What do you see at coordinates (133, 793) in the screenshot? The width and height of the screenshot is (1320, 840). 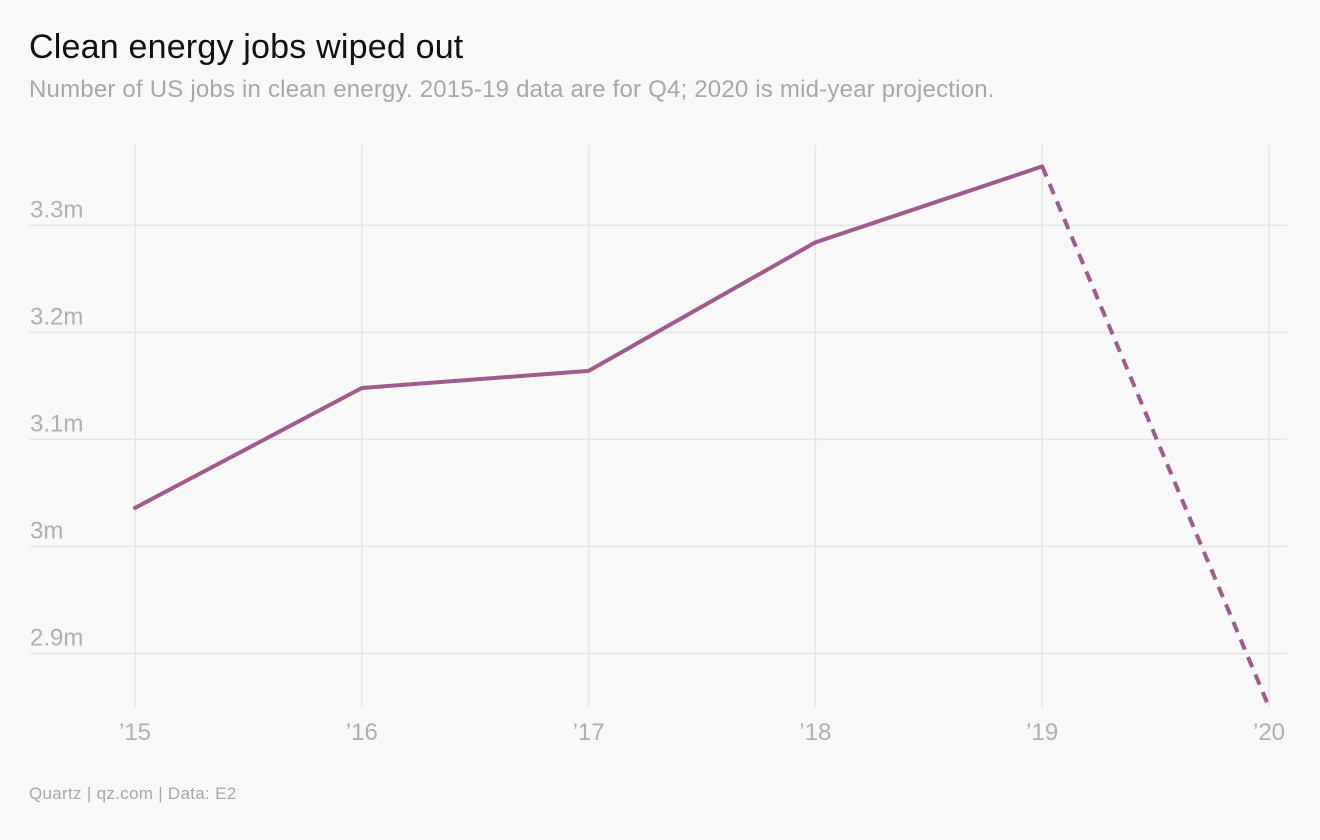 I see `source-note: Quartz | qz.com | Data: E2` at bounding box center [133, 793].